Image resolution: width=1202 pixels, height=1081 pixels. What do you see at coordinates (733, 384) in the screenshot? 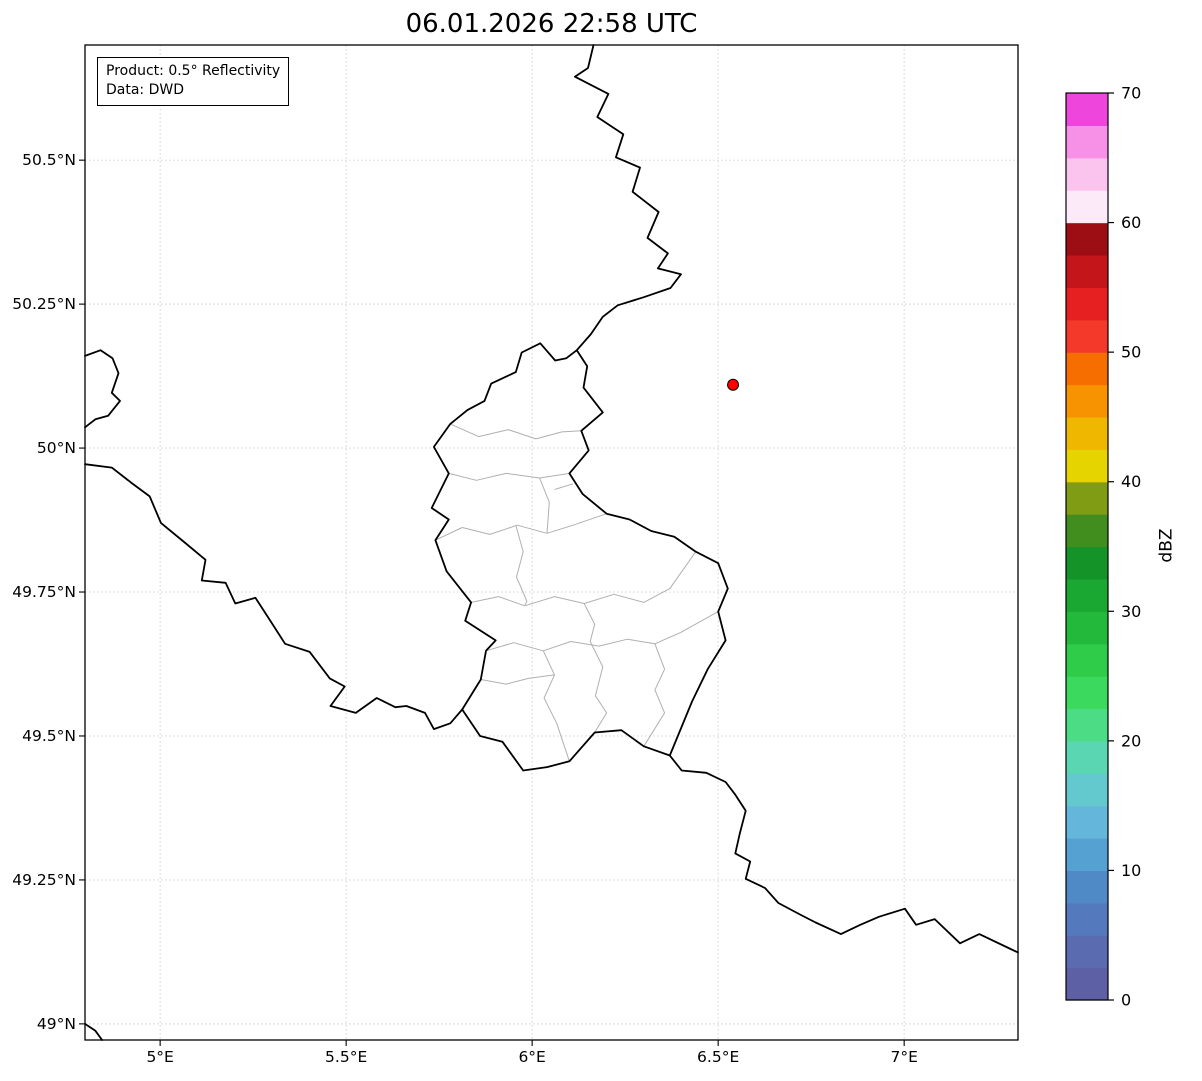
I see `radar-site-marker` at bounding box center [733, 384].